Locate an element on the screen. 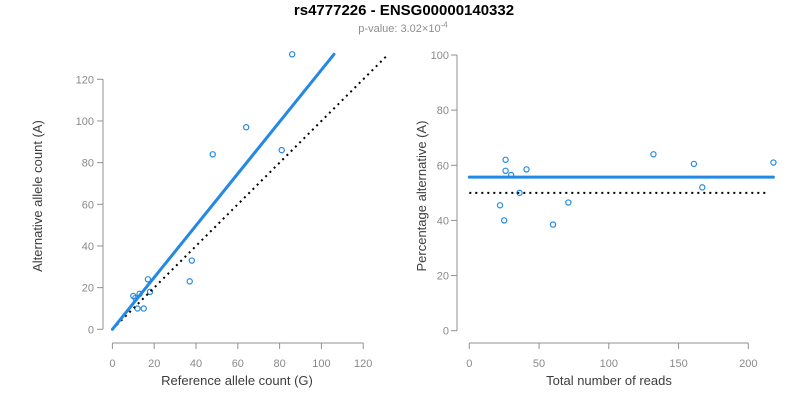 The height and width of the screenshot is (400, 800). p-value-text: p-value: 3.02×10 is located at coordinates (399, 29).